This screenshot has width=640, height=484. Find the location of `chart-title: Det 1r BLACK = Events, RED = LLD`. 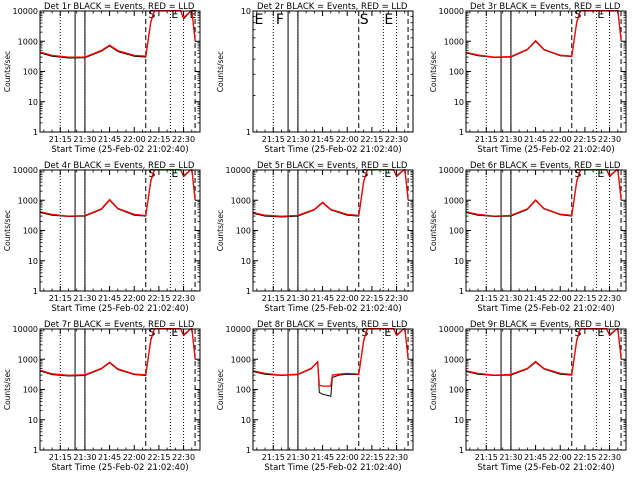

chart-title: Det 1r BLACK = Events, RED = LLD is located at coordinates (119, 7).